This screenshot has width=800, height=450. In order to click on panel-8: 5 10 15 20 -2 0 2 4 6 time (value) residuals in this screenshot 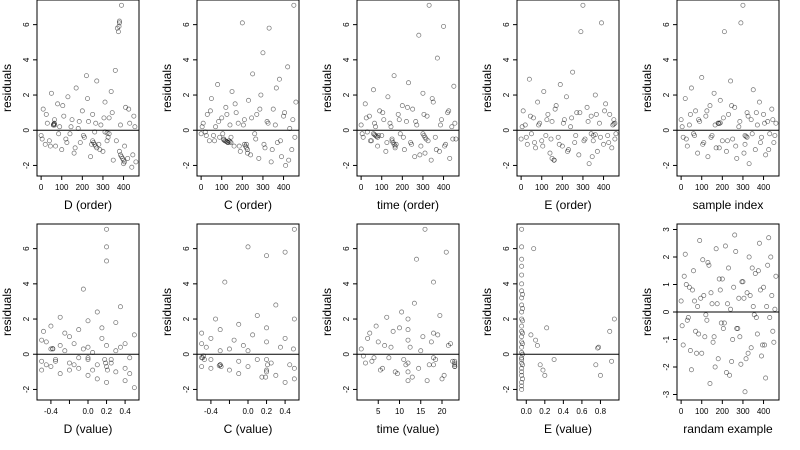, I will do `click(390, 329)`.